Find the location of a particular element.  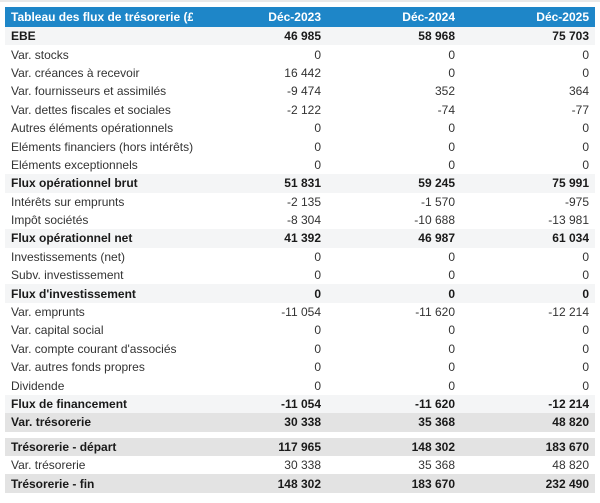

table-row: Intérêts sur emprunts -2 135 -1 570 -975 is located at coordinates (300, 201).